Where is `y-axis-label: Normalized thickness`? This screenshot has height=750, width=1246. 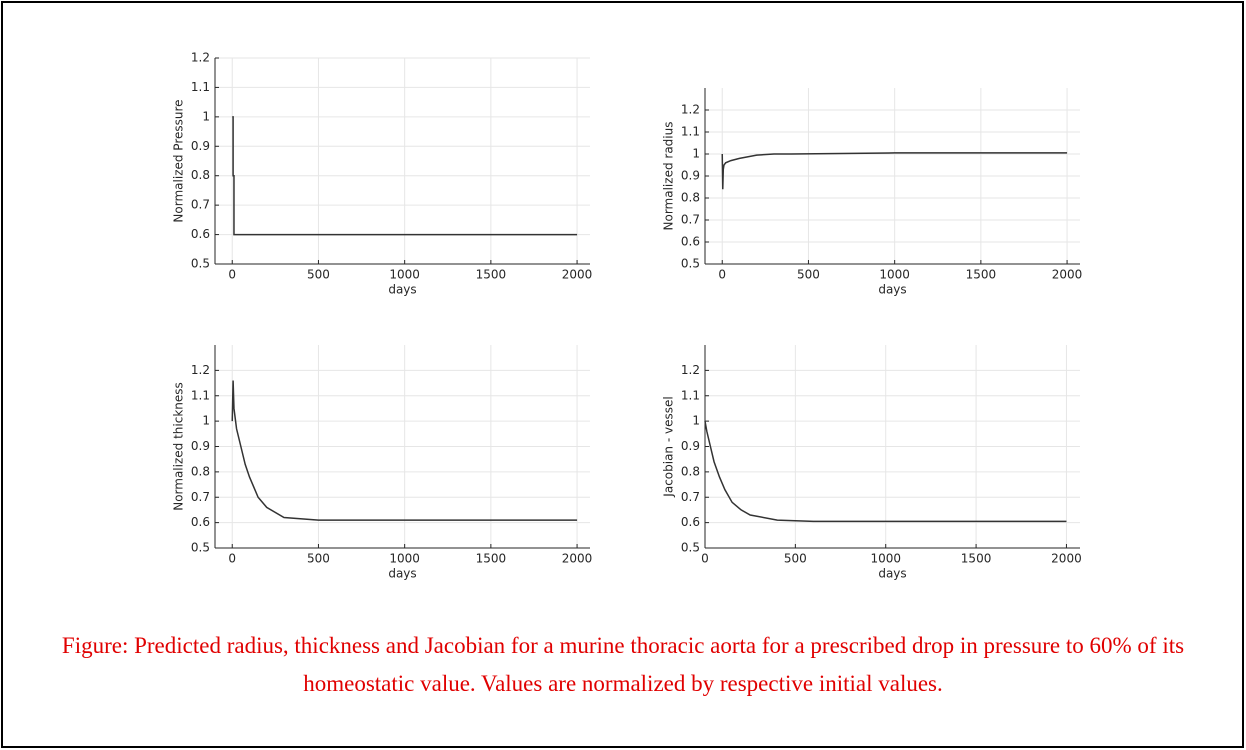 y-axis-label: Normalized thickness is located at coordinates (179, 446).